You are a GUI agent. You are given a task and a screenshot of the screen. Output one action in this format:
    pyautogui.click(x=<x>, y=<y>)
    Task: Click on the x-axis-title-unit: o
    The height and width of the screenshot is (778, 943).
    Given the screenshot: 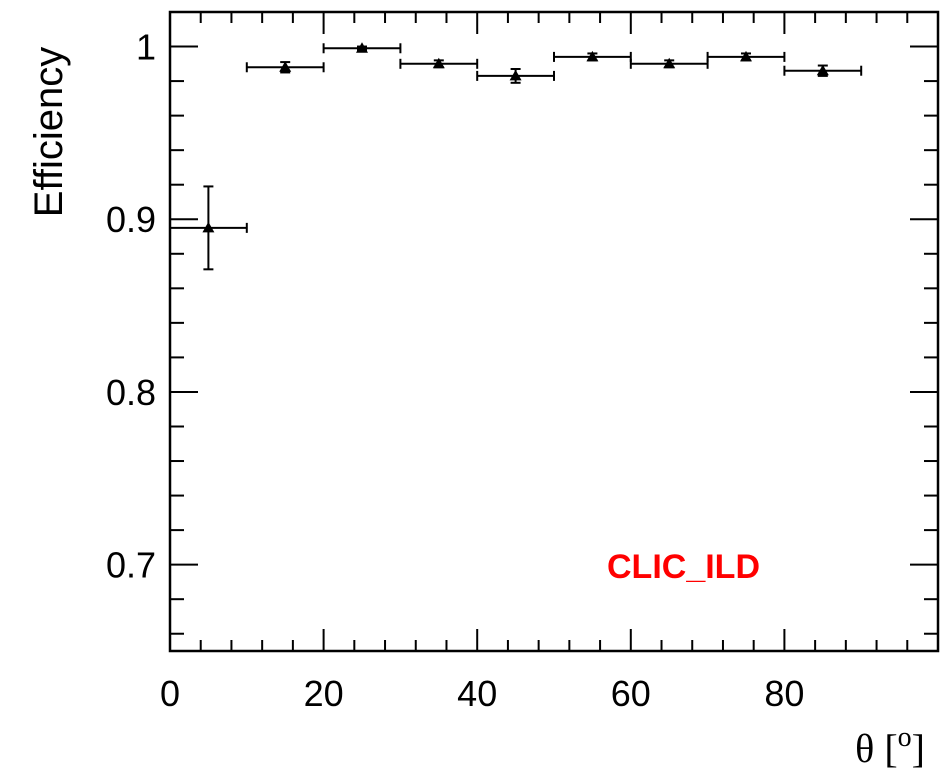 What is the action you would take?
    pyautogui.click(x=905, y=737)
    